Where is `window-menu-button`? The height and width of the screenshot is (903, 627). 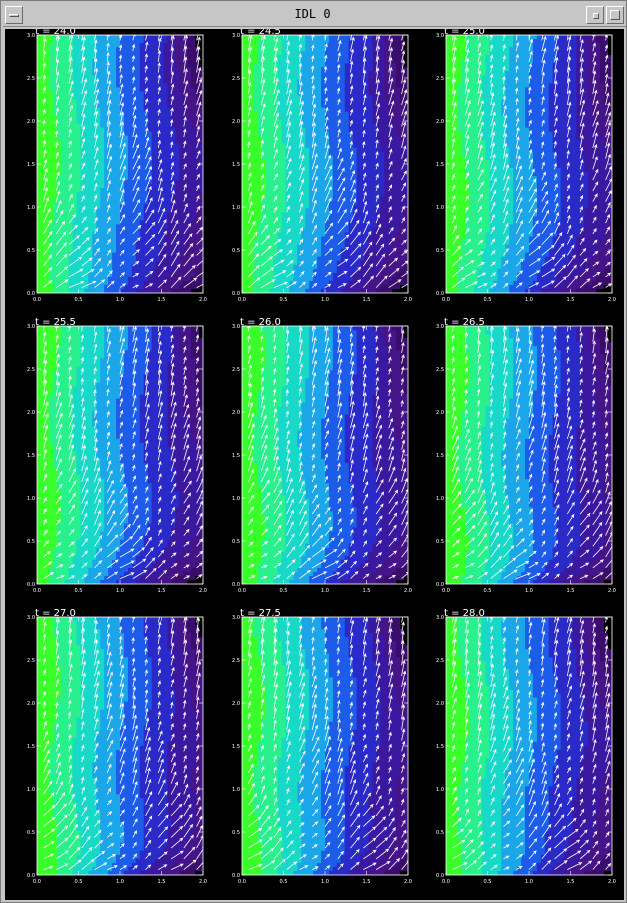 window-menu-button is located at coordinates (14, 15).